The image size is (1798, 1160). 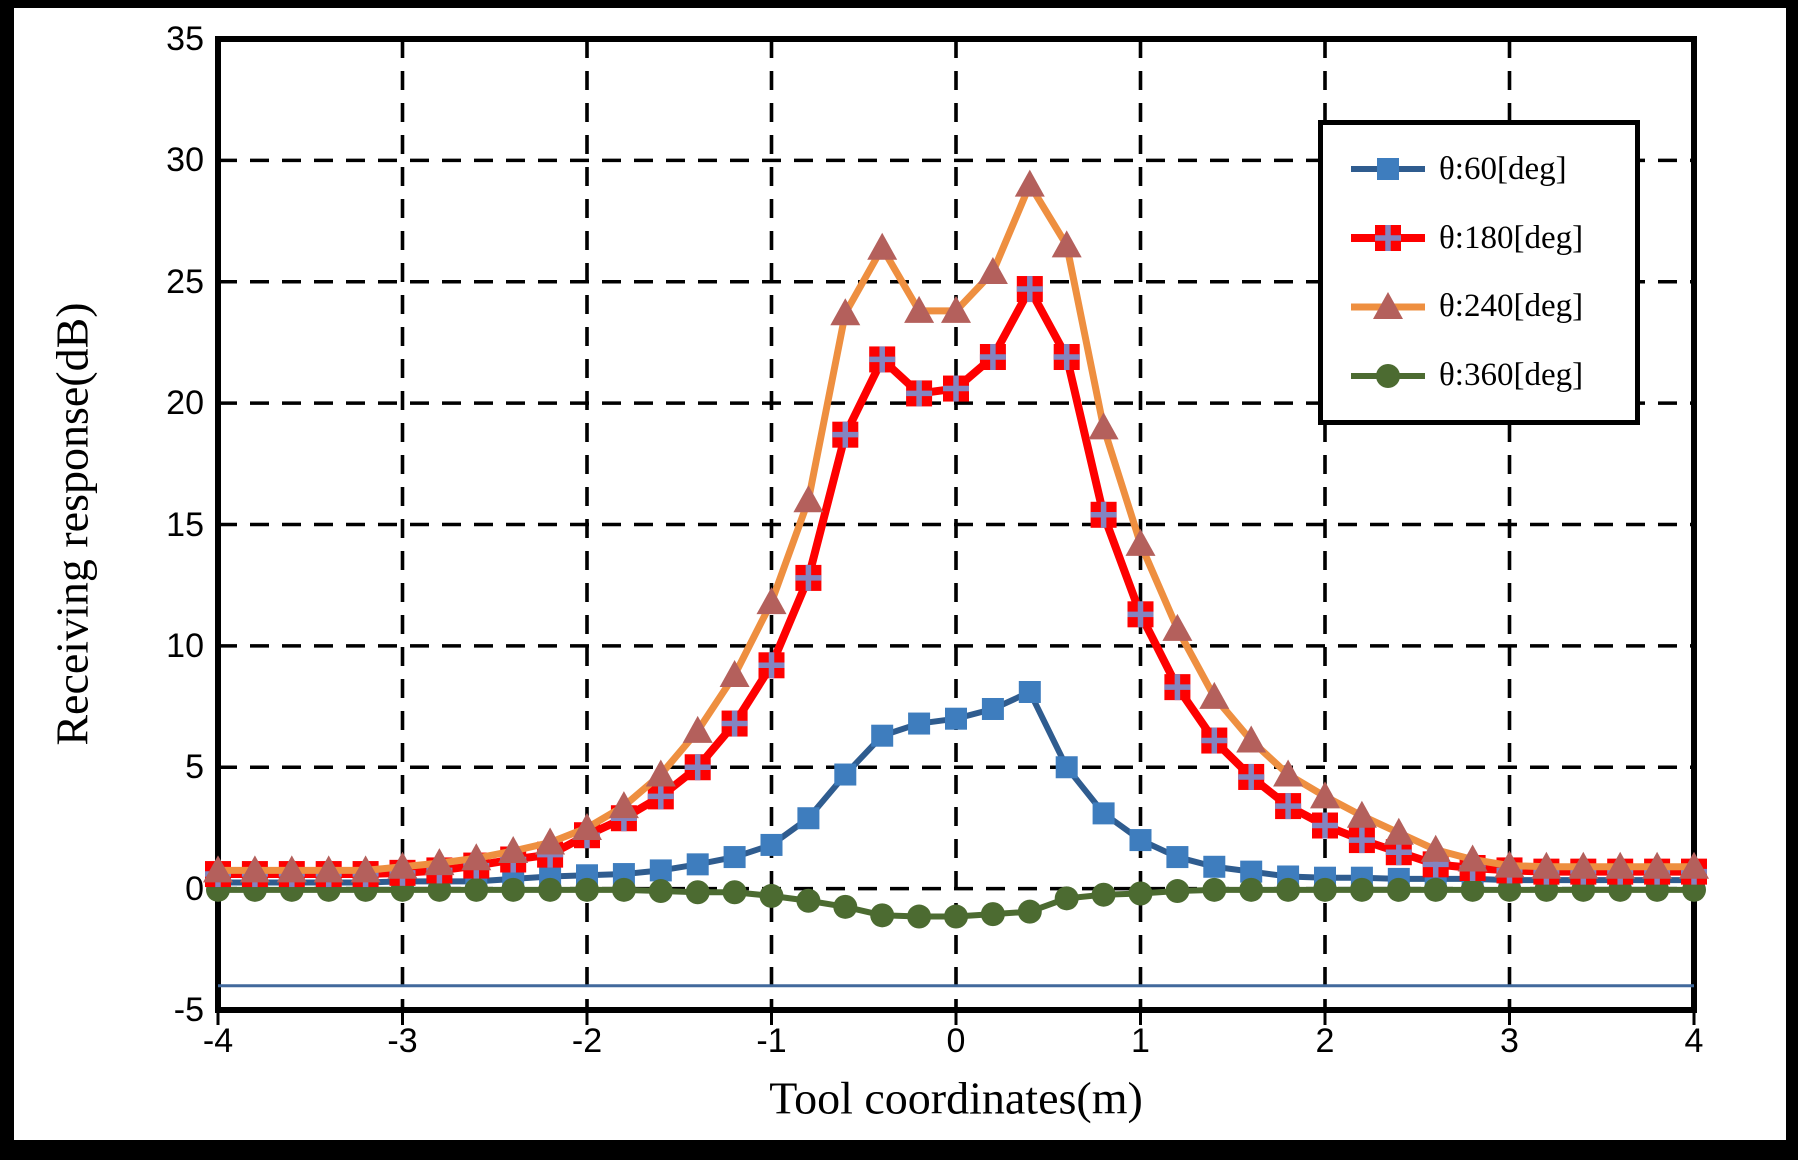 I want to click on legend-item-theta-60: θ:60[deg], so click(x=1489, y=169).